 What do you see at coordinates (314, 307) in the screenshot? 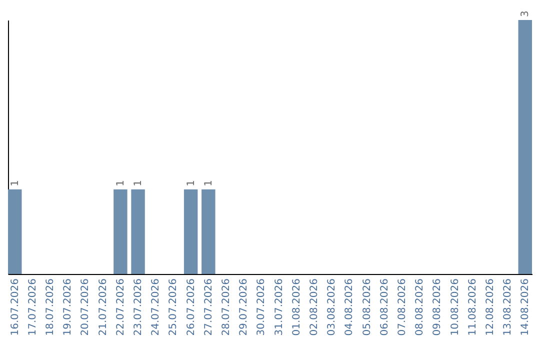
I see `x-tick-label: 02.08.2026` at bounding box center [314, 307].